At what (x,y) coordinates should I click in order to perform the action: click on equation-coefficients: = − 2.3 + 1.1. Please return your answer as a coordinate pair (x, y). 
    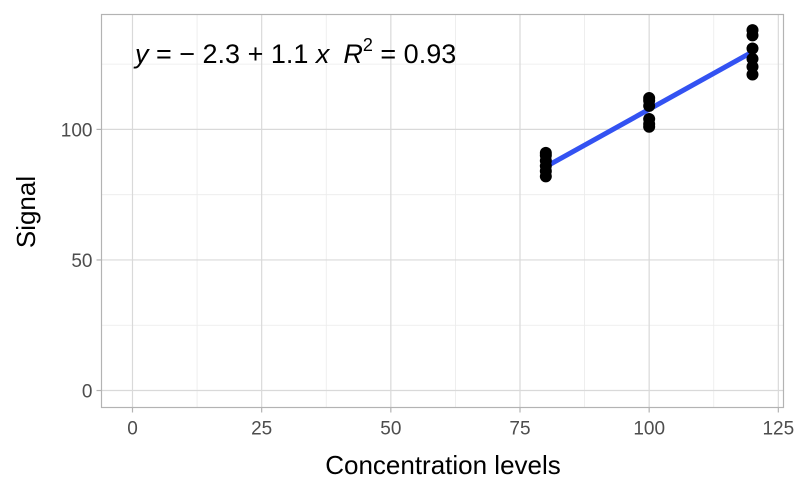
    Looking at the image, I should click on (232, 54).